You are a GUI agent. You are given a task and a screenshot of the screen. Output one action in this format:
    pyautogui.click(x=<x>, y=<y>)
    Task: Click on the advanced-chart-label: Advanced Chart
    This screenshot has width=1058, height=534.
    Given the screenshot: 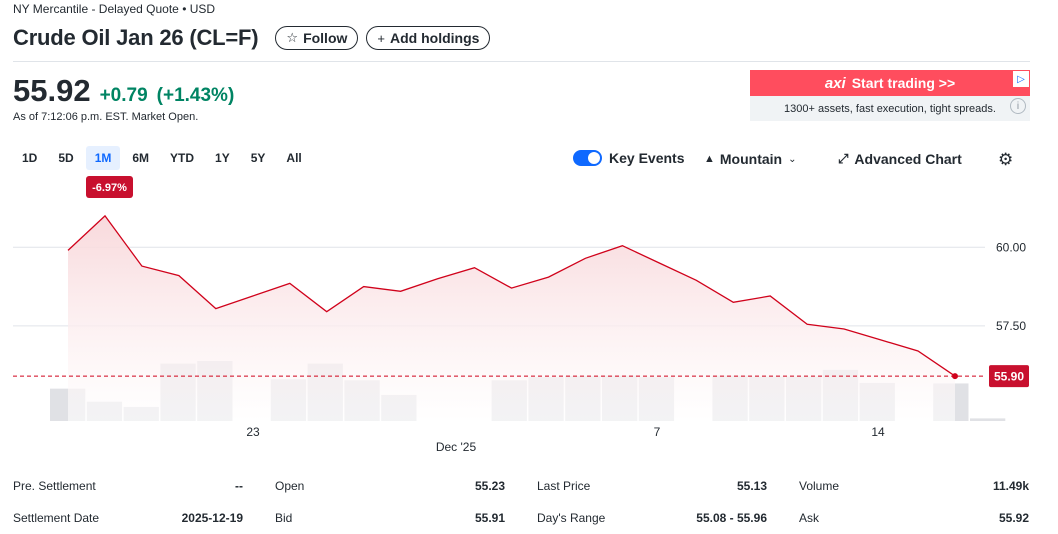 What is the action you would take?
    pyautogui.click(x=908, y=159)
    